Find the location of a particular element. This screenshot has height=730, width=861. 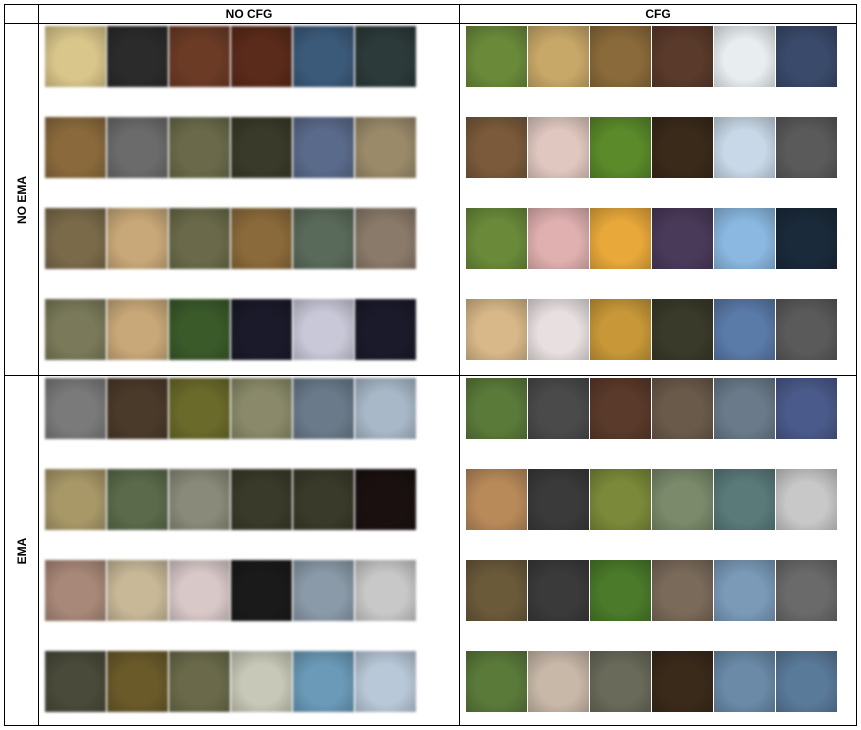

corner-cell is located at coordinates (21, 14).